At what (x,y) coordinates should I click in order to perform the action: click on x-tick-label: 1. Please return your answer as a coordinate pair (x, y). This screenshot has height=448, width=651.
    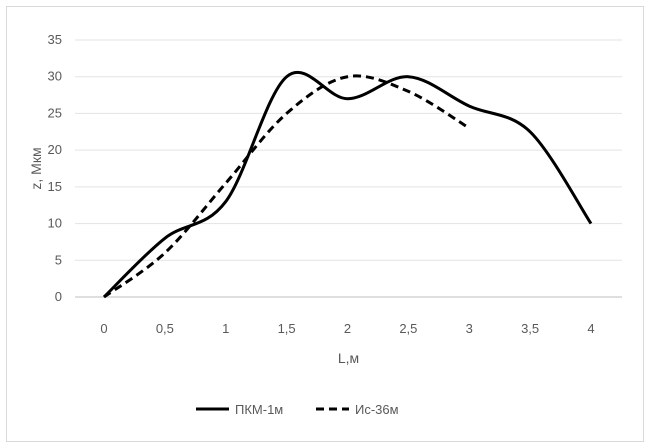
    Looking at the image, I should click on (225, 328).